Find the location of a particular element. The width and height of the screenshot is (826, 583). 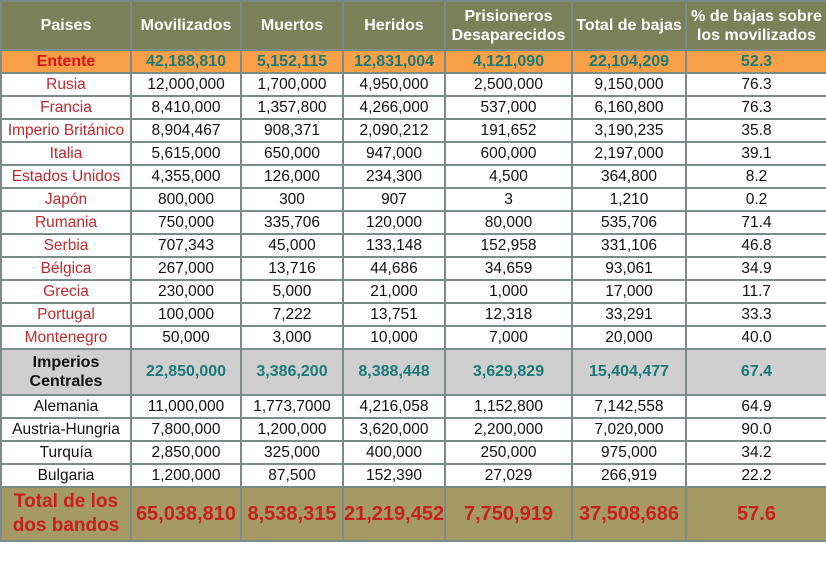

total-muertos: 8,538,315 is located at coordinates (292, 514).